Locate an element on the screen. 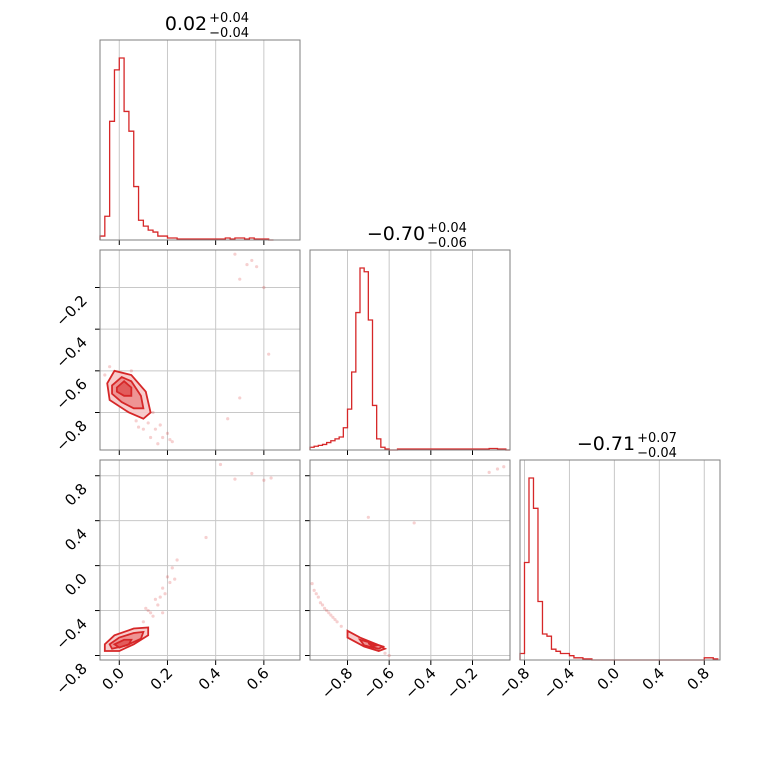 The width and height of the screenshot is (760, 760). density-fill is located at coordinates (123, 643).